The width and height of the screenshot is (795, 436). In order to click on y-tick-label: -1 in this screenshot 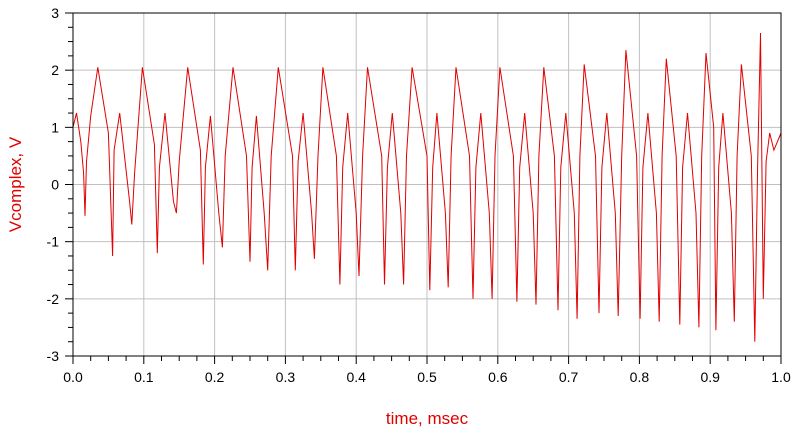, I will do `click(53, 242)`.